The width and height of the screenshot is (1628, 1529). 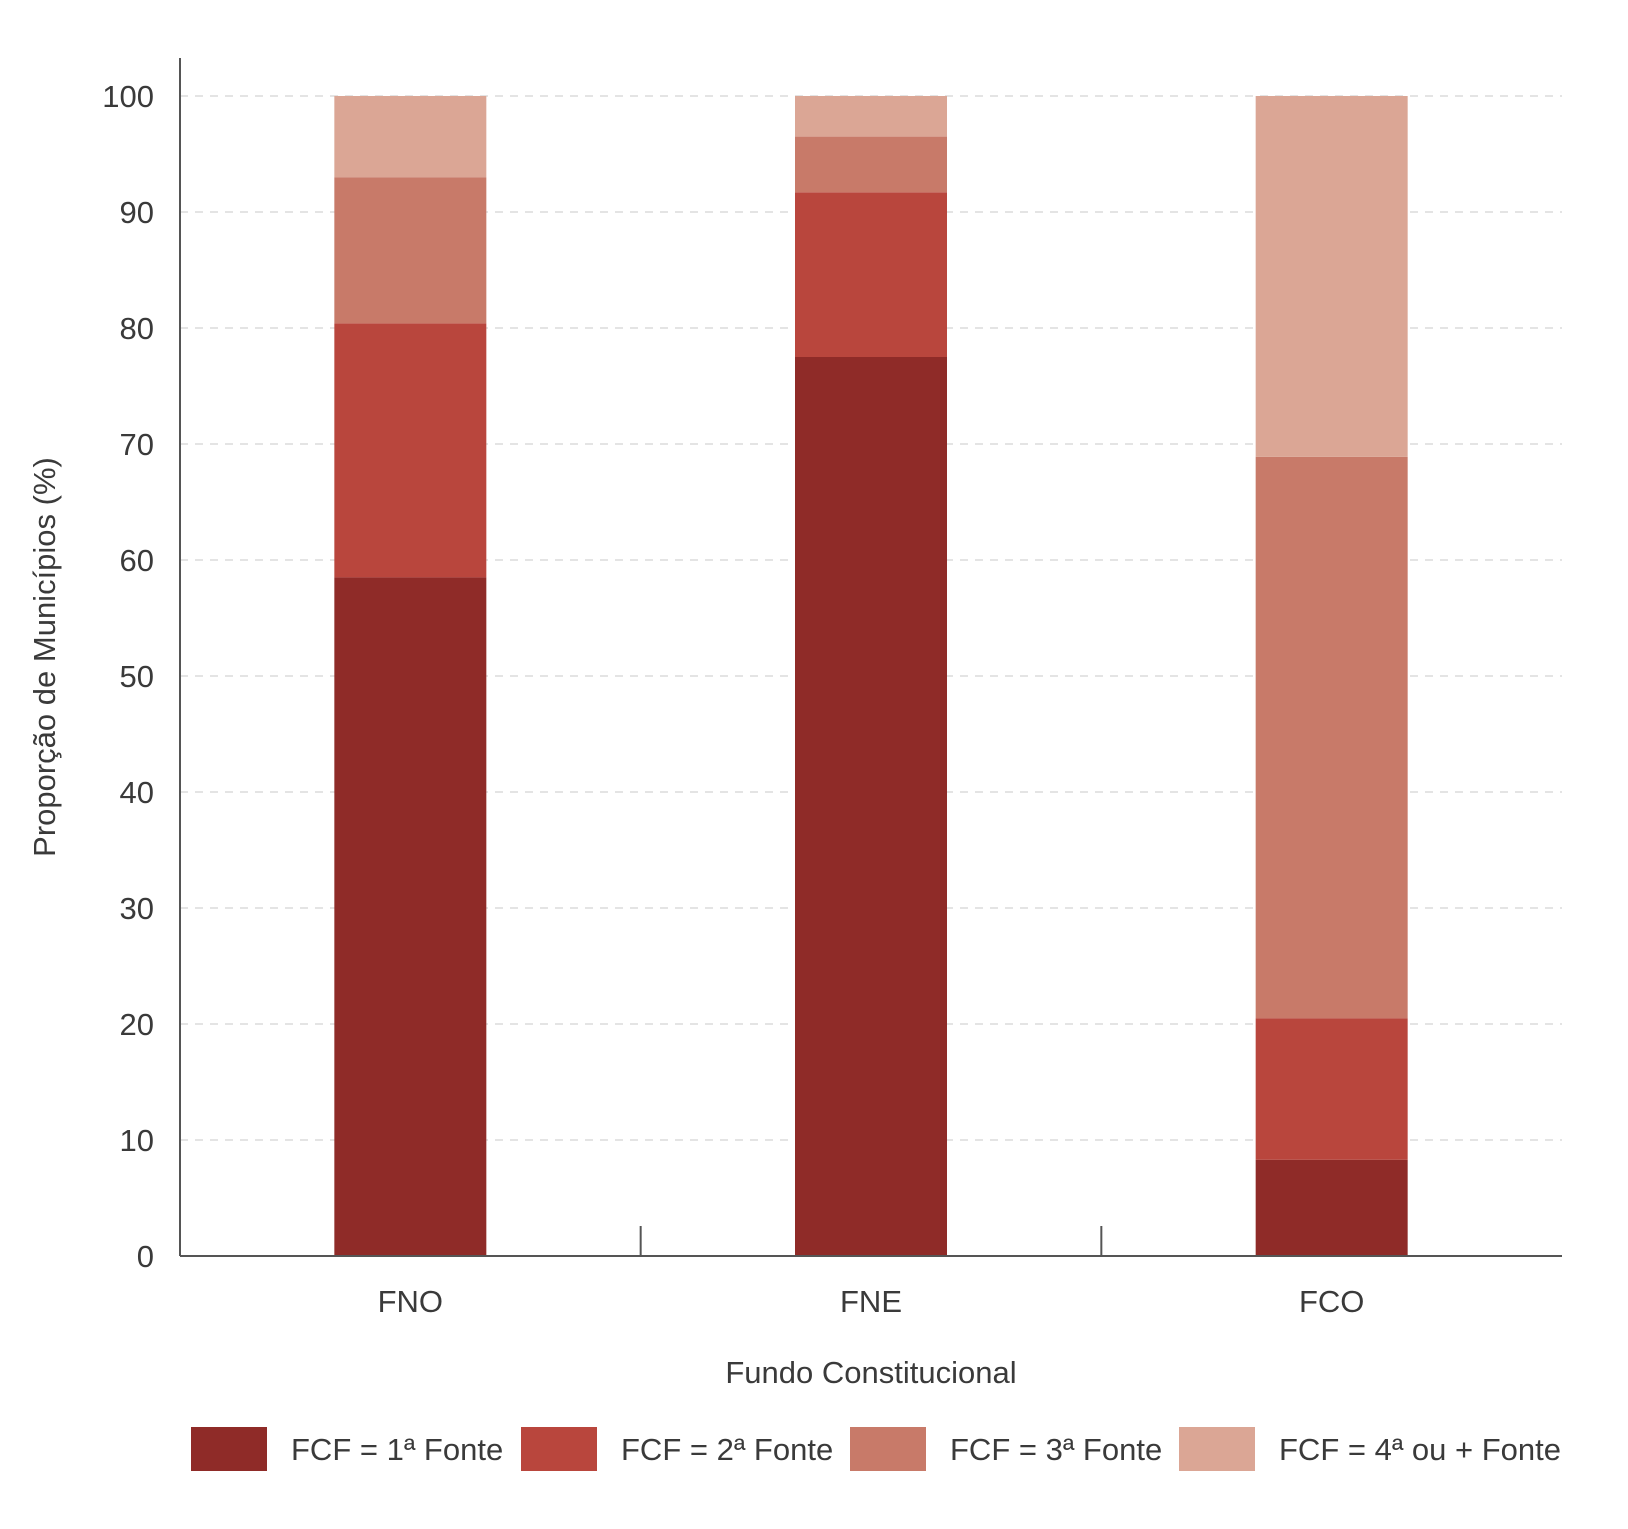 What do you see at coordinates (137, 328) in the screenshot?
I see `y-tick-label: 80` at bounding box center [137, 328].